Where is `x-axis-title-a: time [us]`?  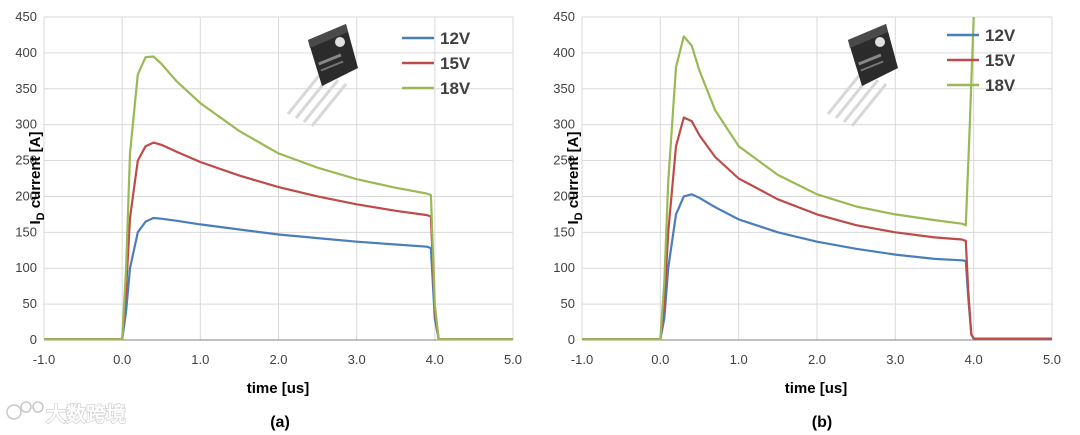
x-axis-title-a: time [us] is located at coordinates (278, 388).